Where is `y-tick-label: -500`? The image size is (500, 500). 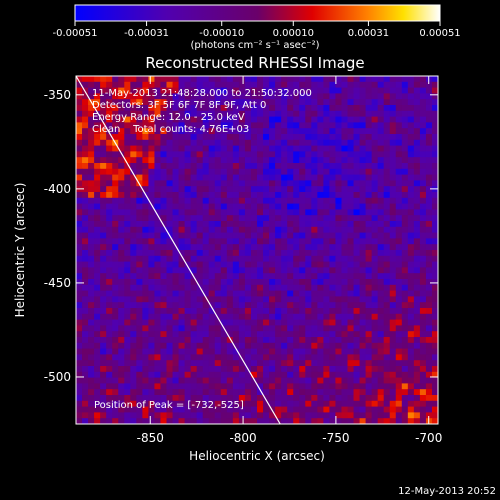
y-tick-label: -500 is located at coordinates (57, 377).